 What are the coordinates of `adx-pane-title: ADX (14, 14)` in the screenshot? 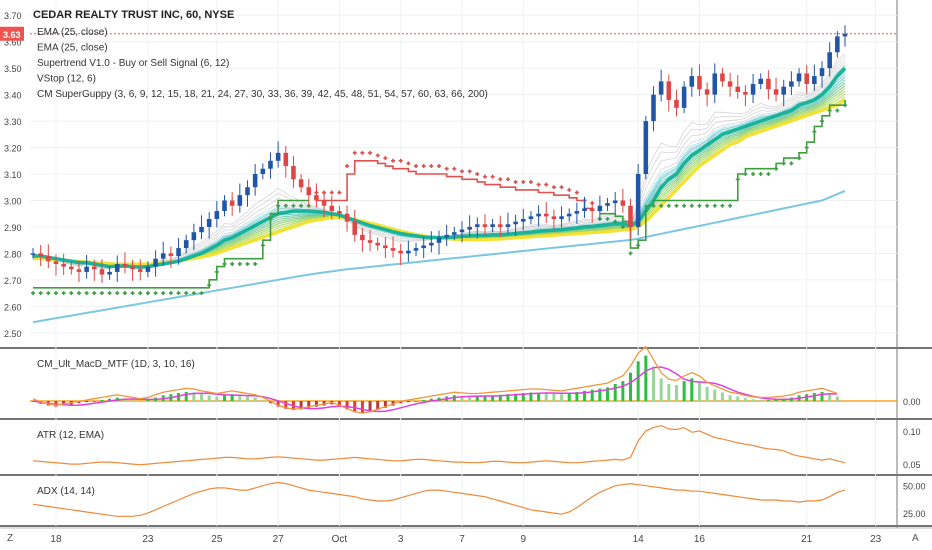 It's located at (66, 491).